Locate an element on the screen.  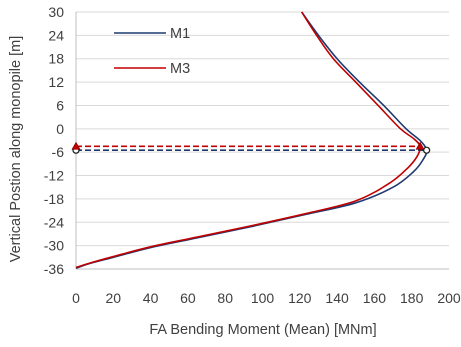
x-tick-labels: 0 20 40 60 80 100 120 140 160 180 200 is located at coordinates (266, 298).